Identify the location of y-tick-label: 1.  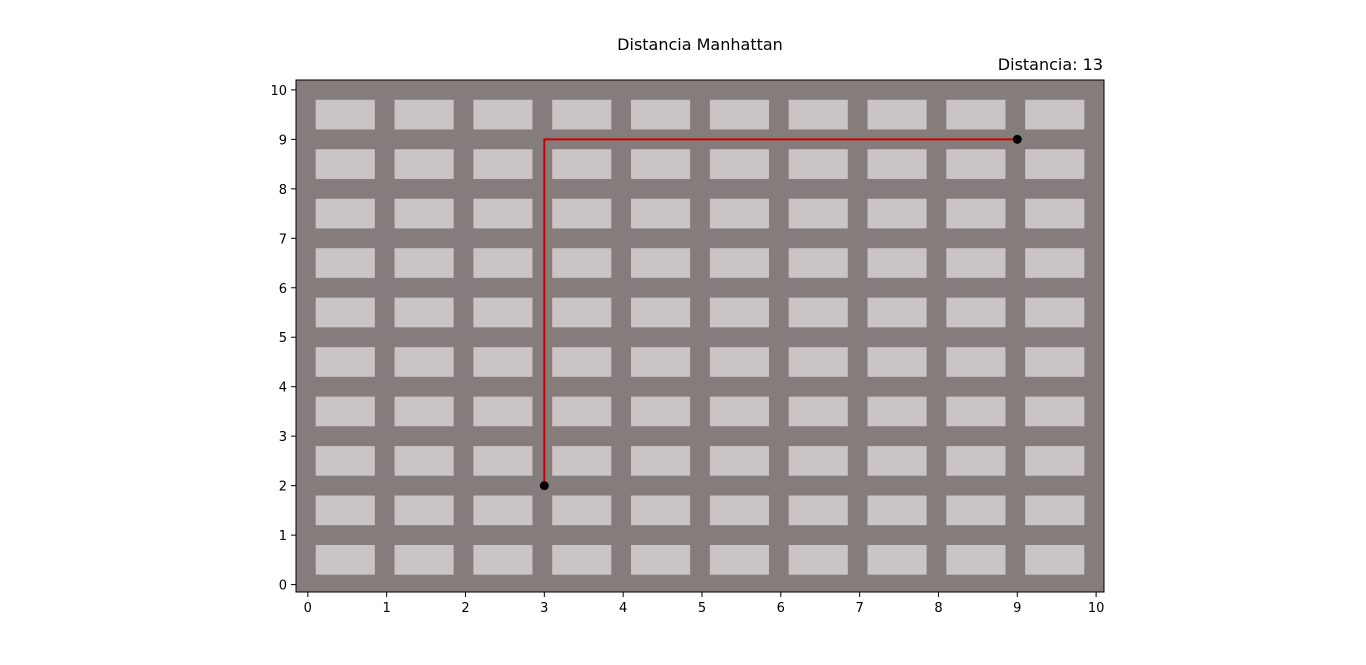
(283, 536).